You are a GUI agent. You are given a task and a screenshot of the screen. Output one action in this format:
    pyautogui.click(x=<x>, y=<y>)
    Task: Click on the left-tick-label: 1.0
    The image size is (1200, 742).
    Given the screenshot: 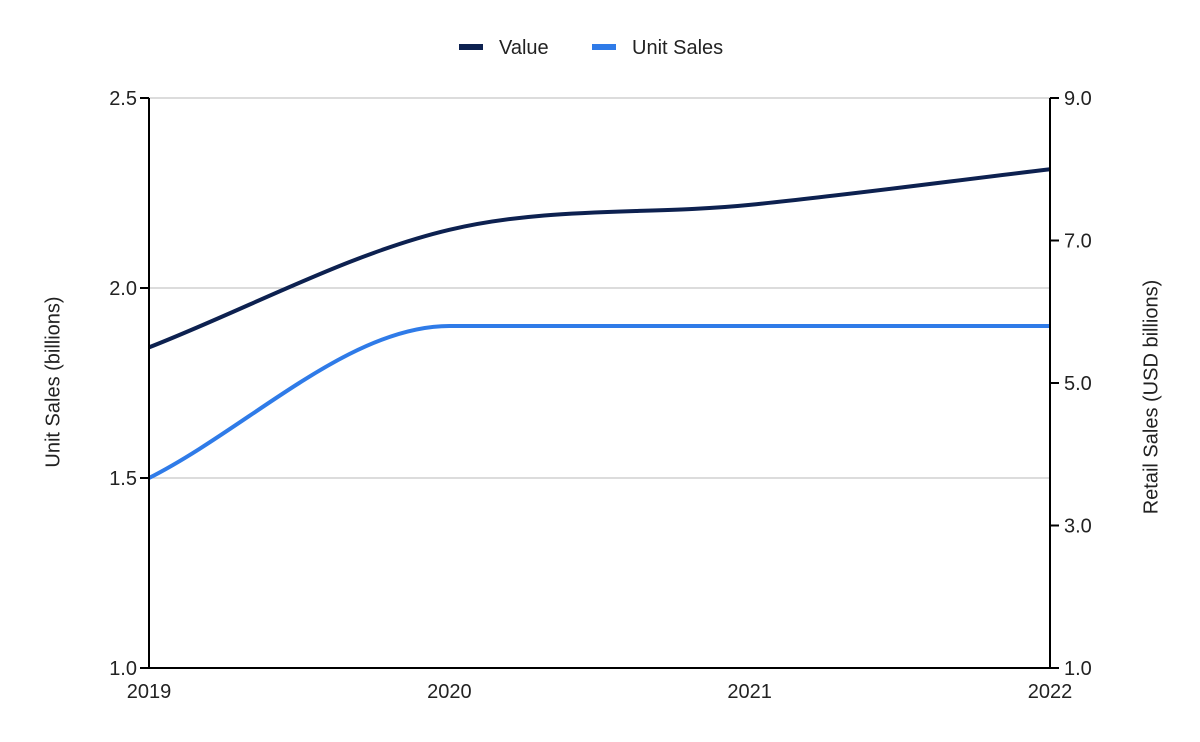 What is the action you would take?
    pyautogui.click(x=123, y=669)
    